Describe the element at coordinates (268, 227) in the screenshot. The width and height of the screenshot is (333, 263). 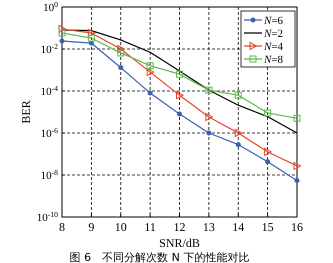
I see `x-tick-label: 15` at that location.